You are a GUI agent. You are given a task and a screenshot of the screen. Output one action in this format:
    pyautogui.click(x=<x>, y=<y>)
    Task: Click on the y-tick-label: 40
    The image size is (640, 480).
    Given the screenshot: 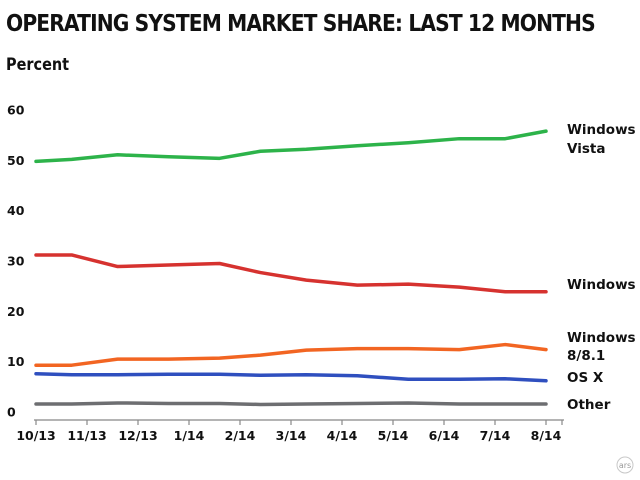 What is the action you would take?
    pyautogui.click(x=16, y=210)
    